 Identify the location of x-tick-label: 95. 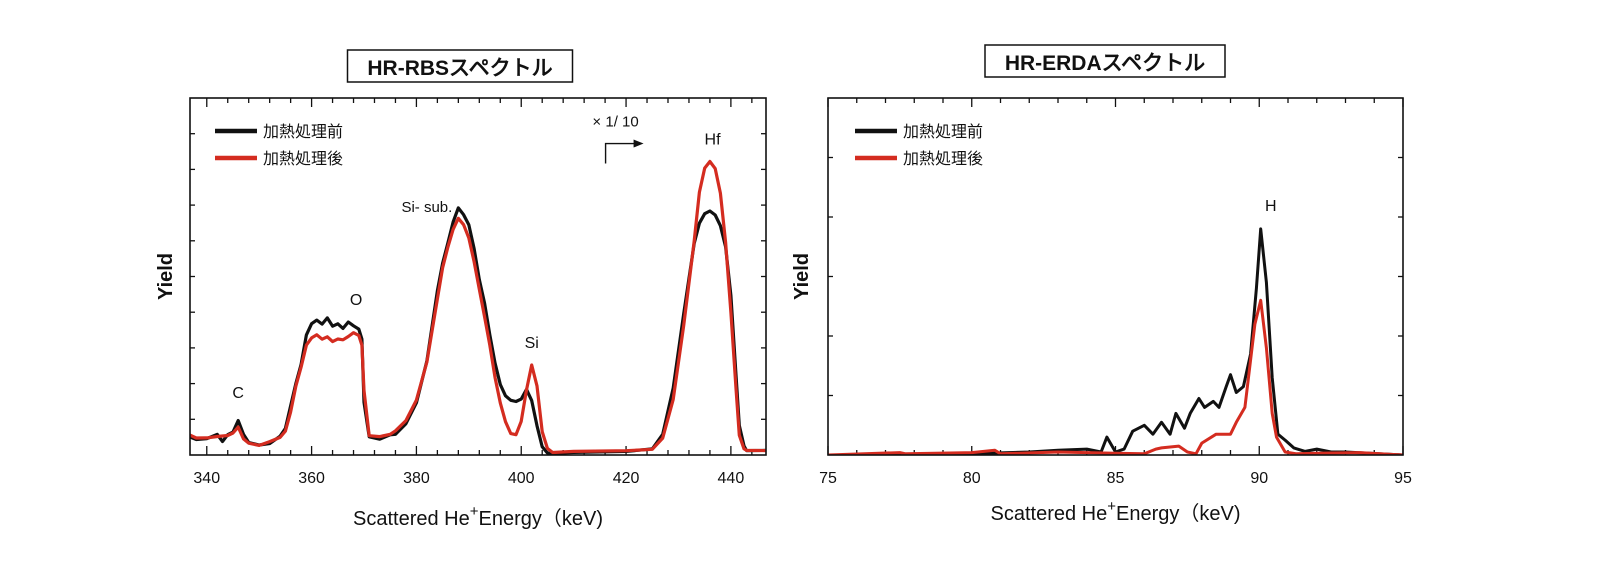
(1403, 478).